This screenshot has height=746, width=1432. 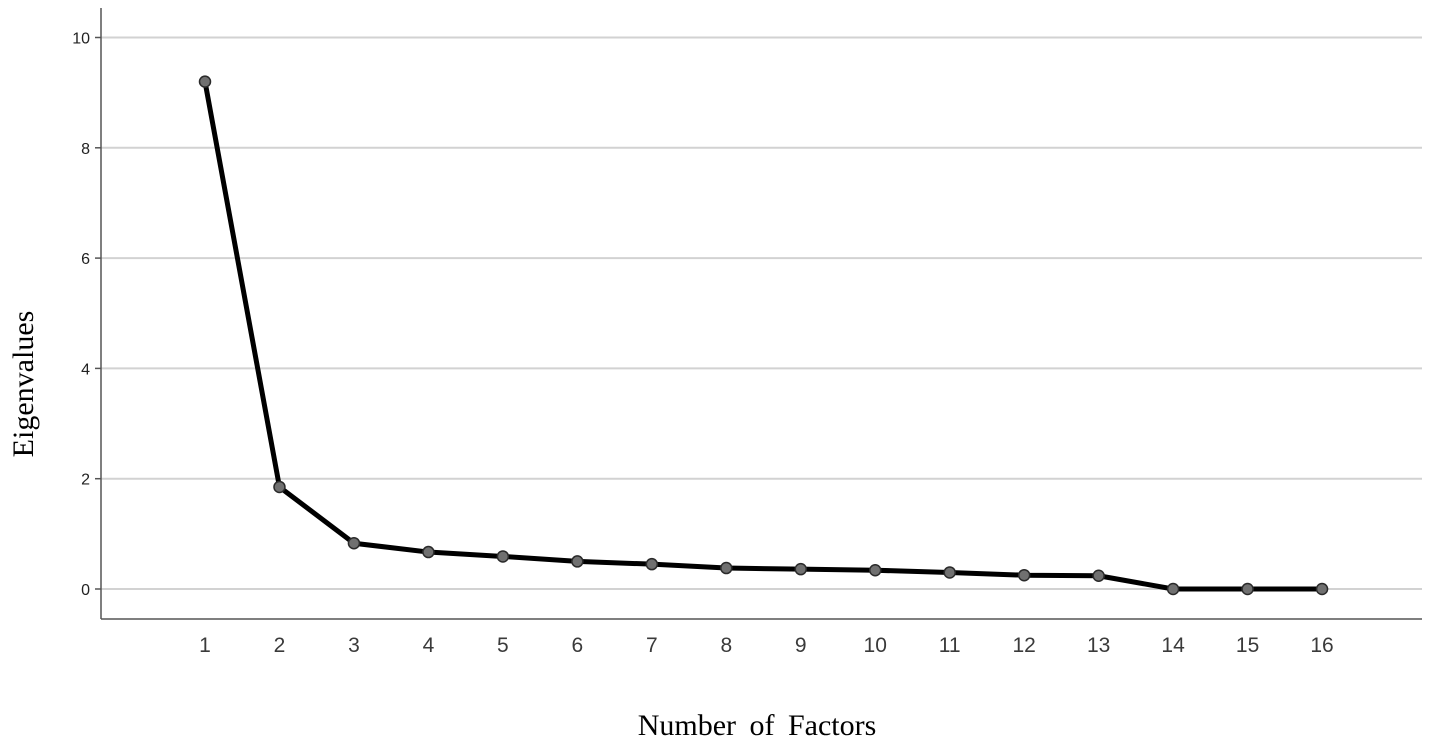 What do you see at coordinates (757, 725) in the screenshot?
I see `x-axis-label: Number of Factors` at bounding box center [757, 725].